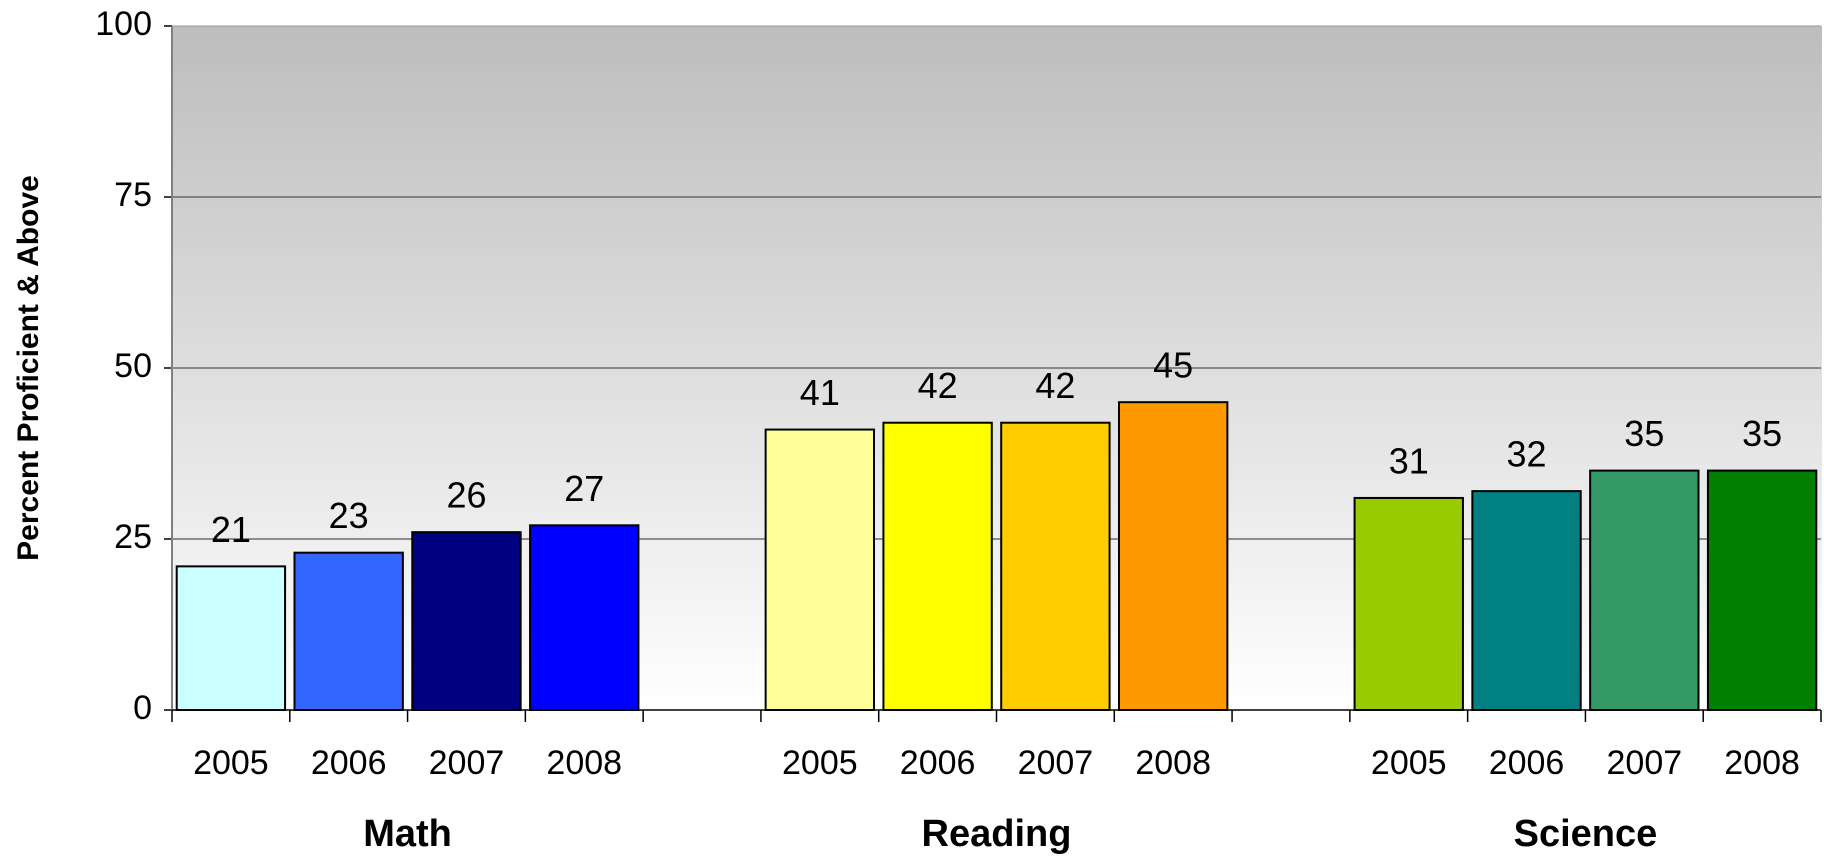 The image size is (1824, 858). I want to click on value-label: 27, so click(584, 488).